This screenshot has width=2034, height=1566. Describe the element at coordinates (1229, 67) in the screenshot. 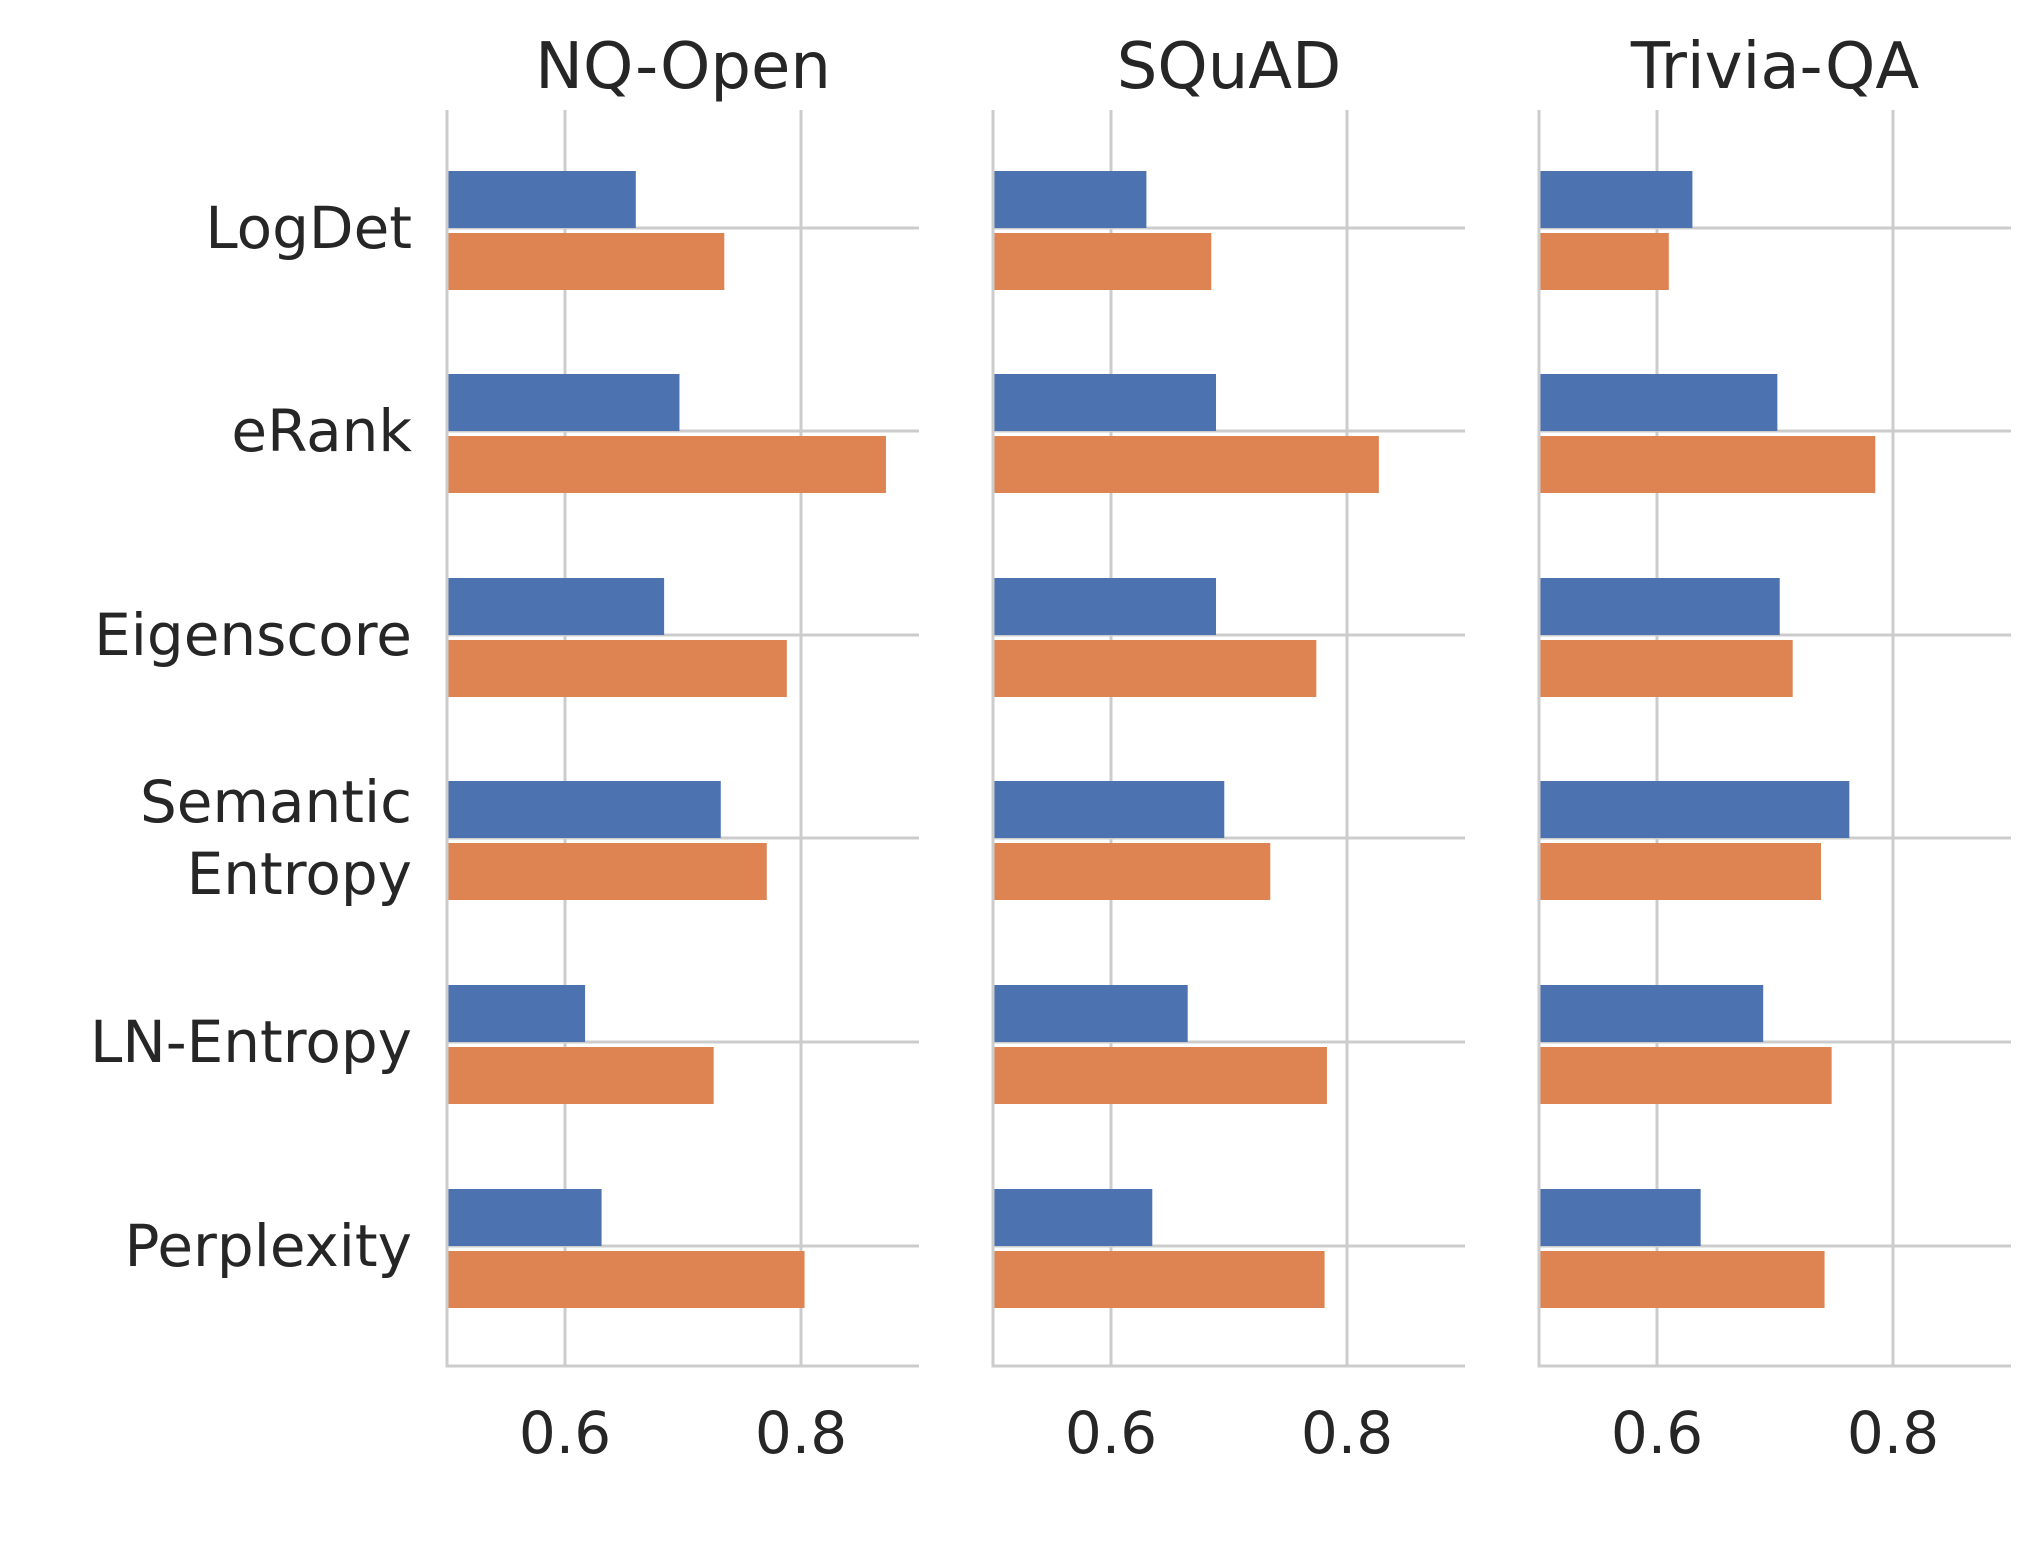

I see `panel-title: SQuAD` at that location.